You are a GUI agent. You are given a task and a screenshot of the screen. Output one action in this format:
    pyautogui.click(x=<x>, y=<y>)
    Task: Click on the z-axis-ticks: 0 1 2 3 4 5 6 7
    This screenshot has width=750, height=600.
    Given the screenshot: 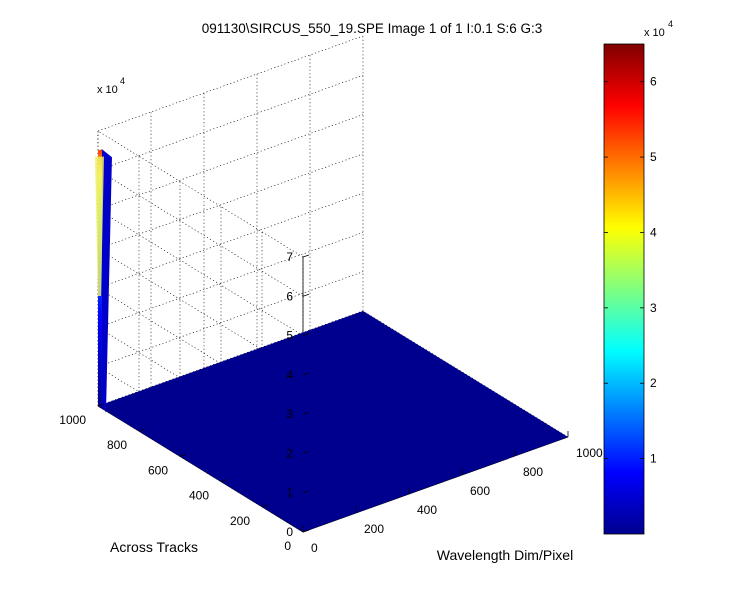 What is the action you would take?
    pyautogui.click(x=298, y=394)
    